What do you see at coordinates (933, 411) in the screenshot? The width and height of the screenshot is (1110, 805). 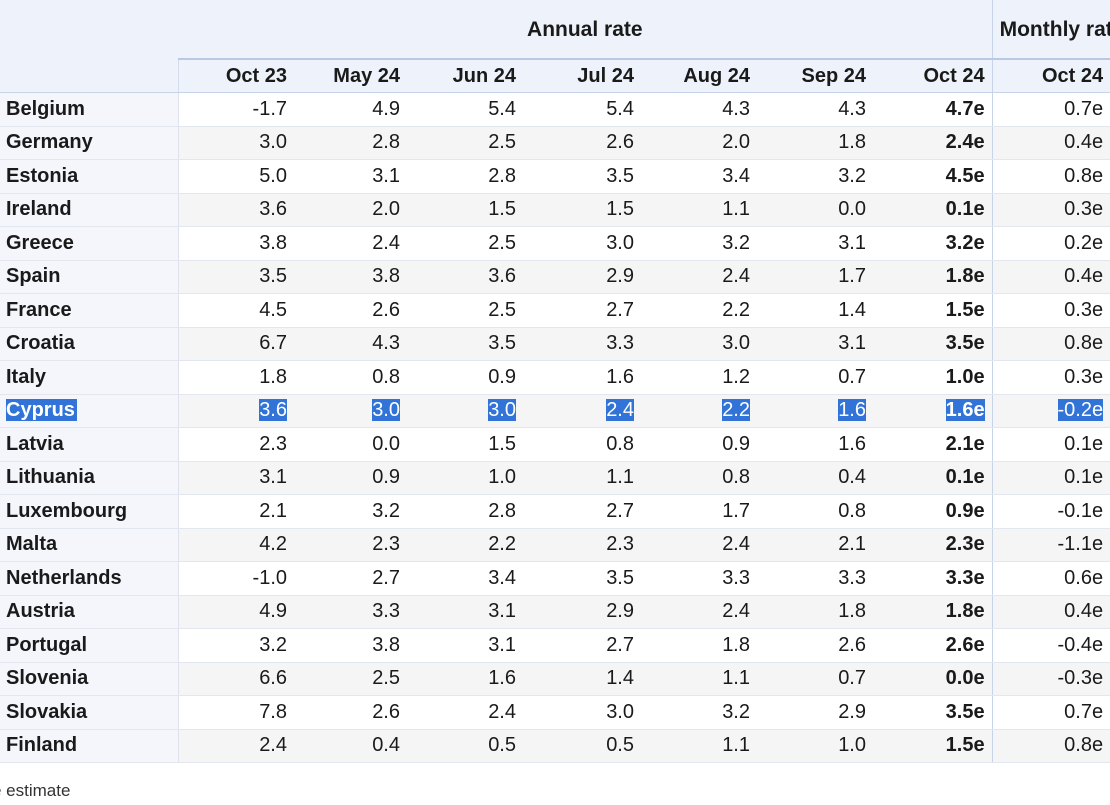 I see `value-cell: 1.6e` at bounding box center [933, 411].